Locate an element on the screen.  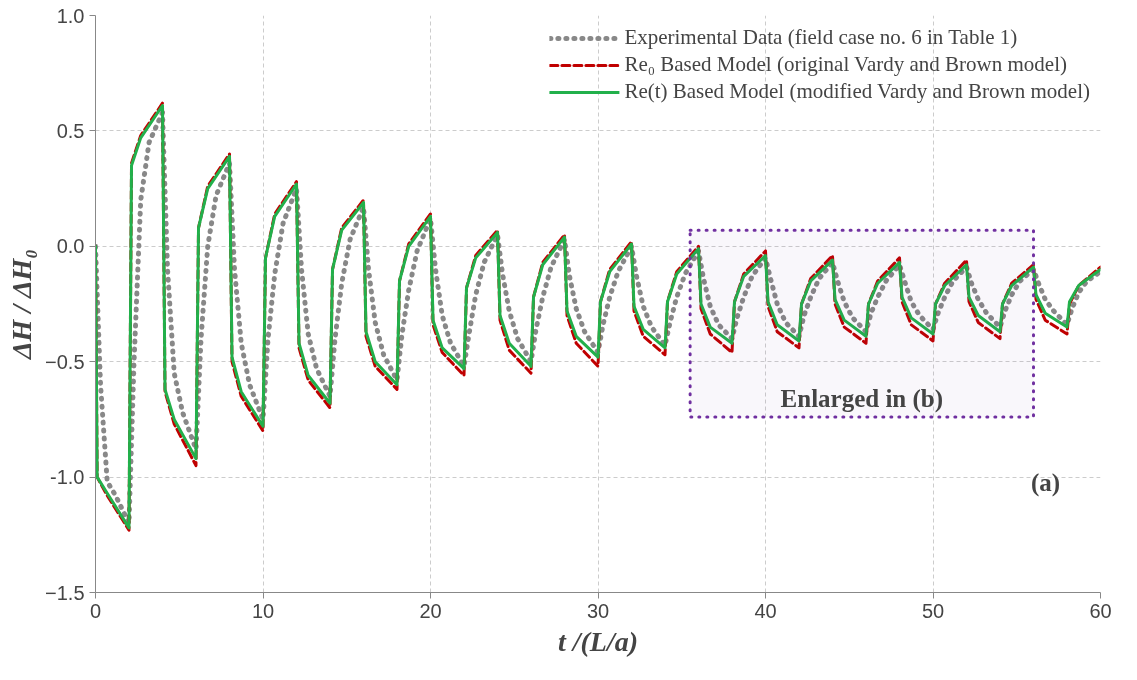
y-tick-label: -1.0 is located at coordinates (67, 477).